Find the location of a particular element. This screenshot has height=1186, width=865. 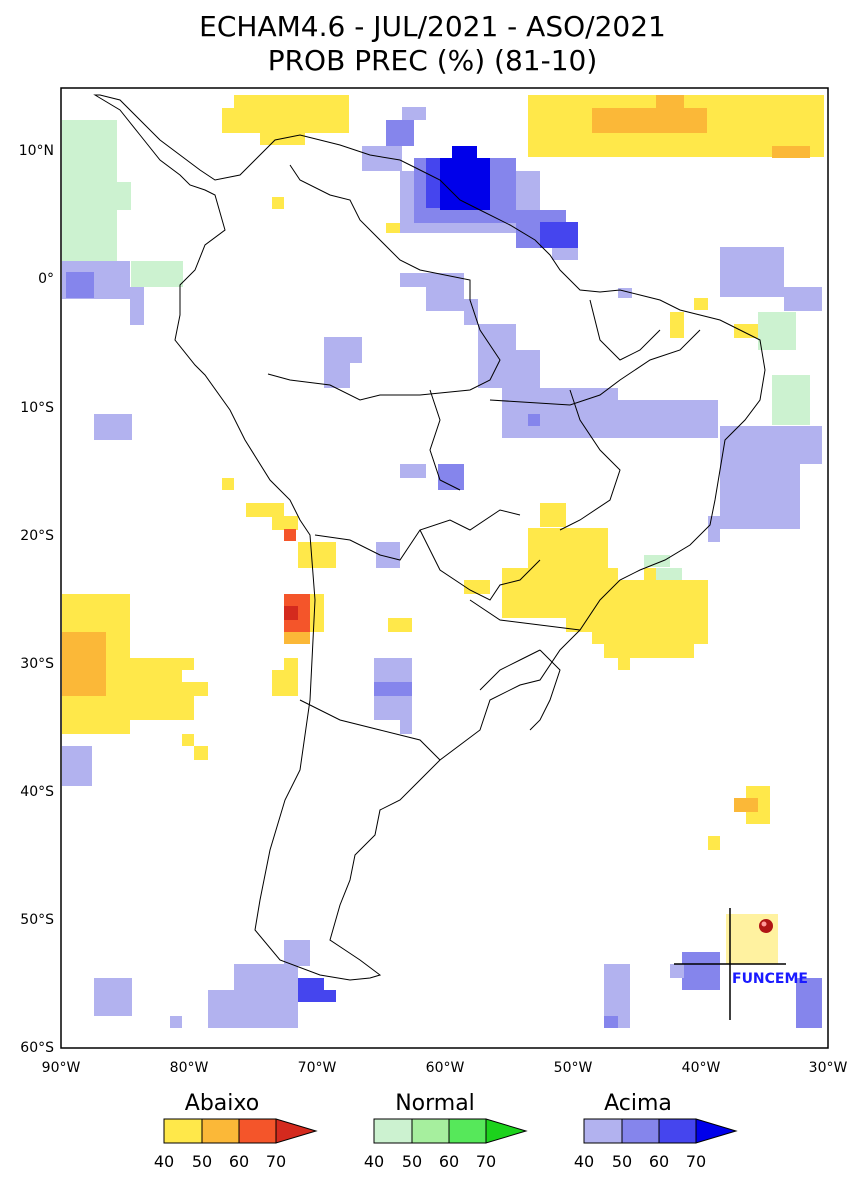

longitude-labels: 90°W 80°W 70°W 60°W 50°W 40°W 30°W is located at coordinates (445, 1068).